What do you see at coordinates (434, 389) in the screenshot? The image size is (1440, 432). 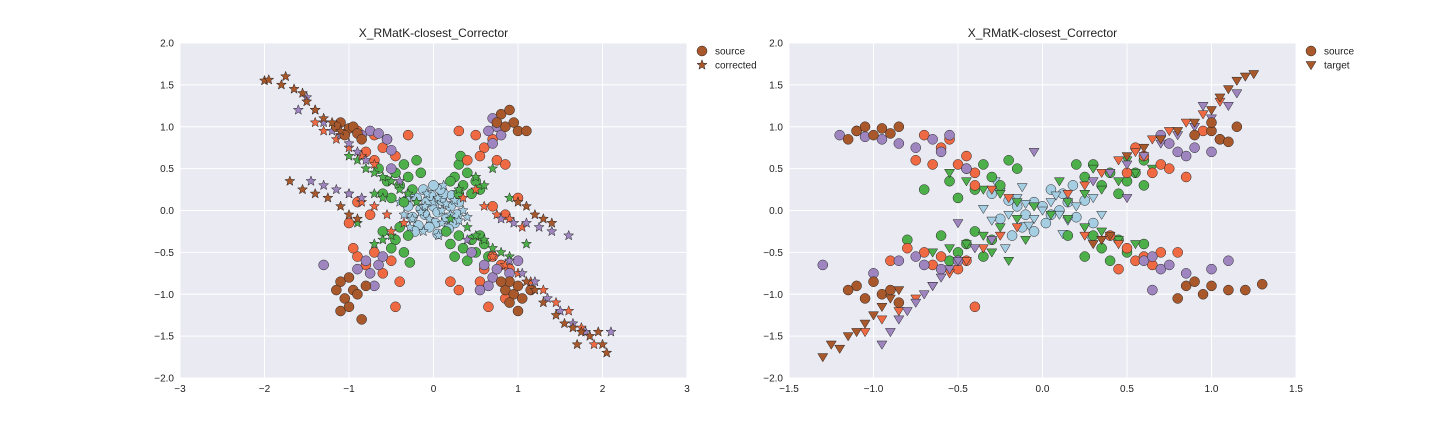 I see `x-tick-label: 0` at bounding box center [434, 389].